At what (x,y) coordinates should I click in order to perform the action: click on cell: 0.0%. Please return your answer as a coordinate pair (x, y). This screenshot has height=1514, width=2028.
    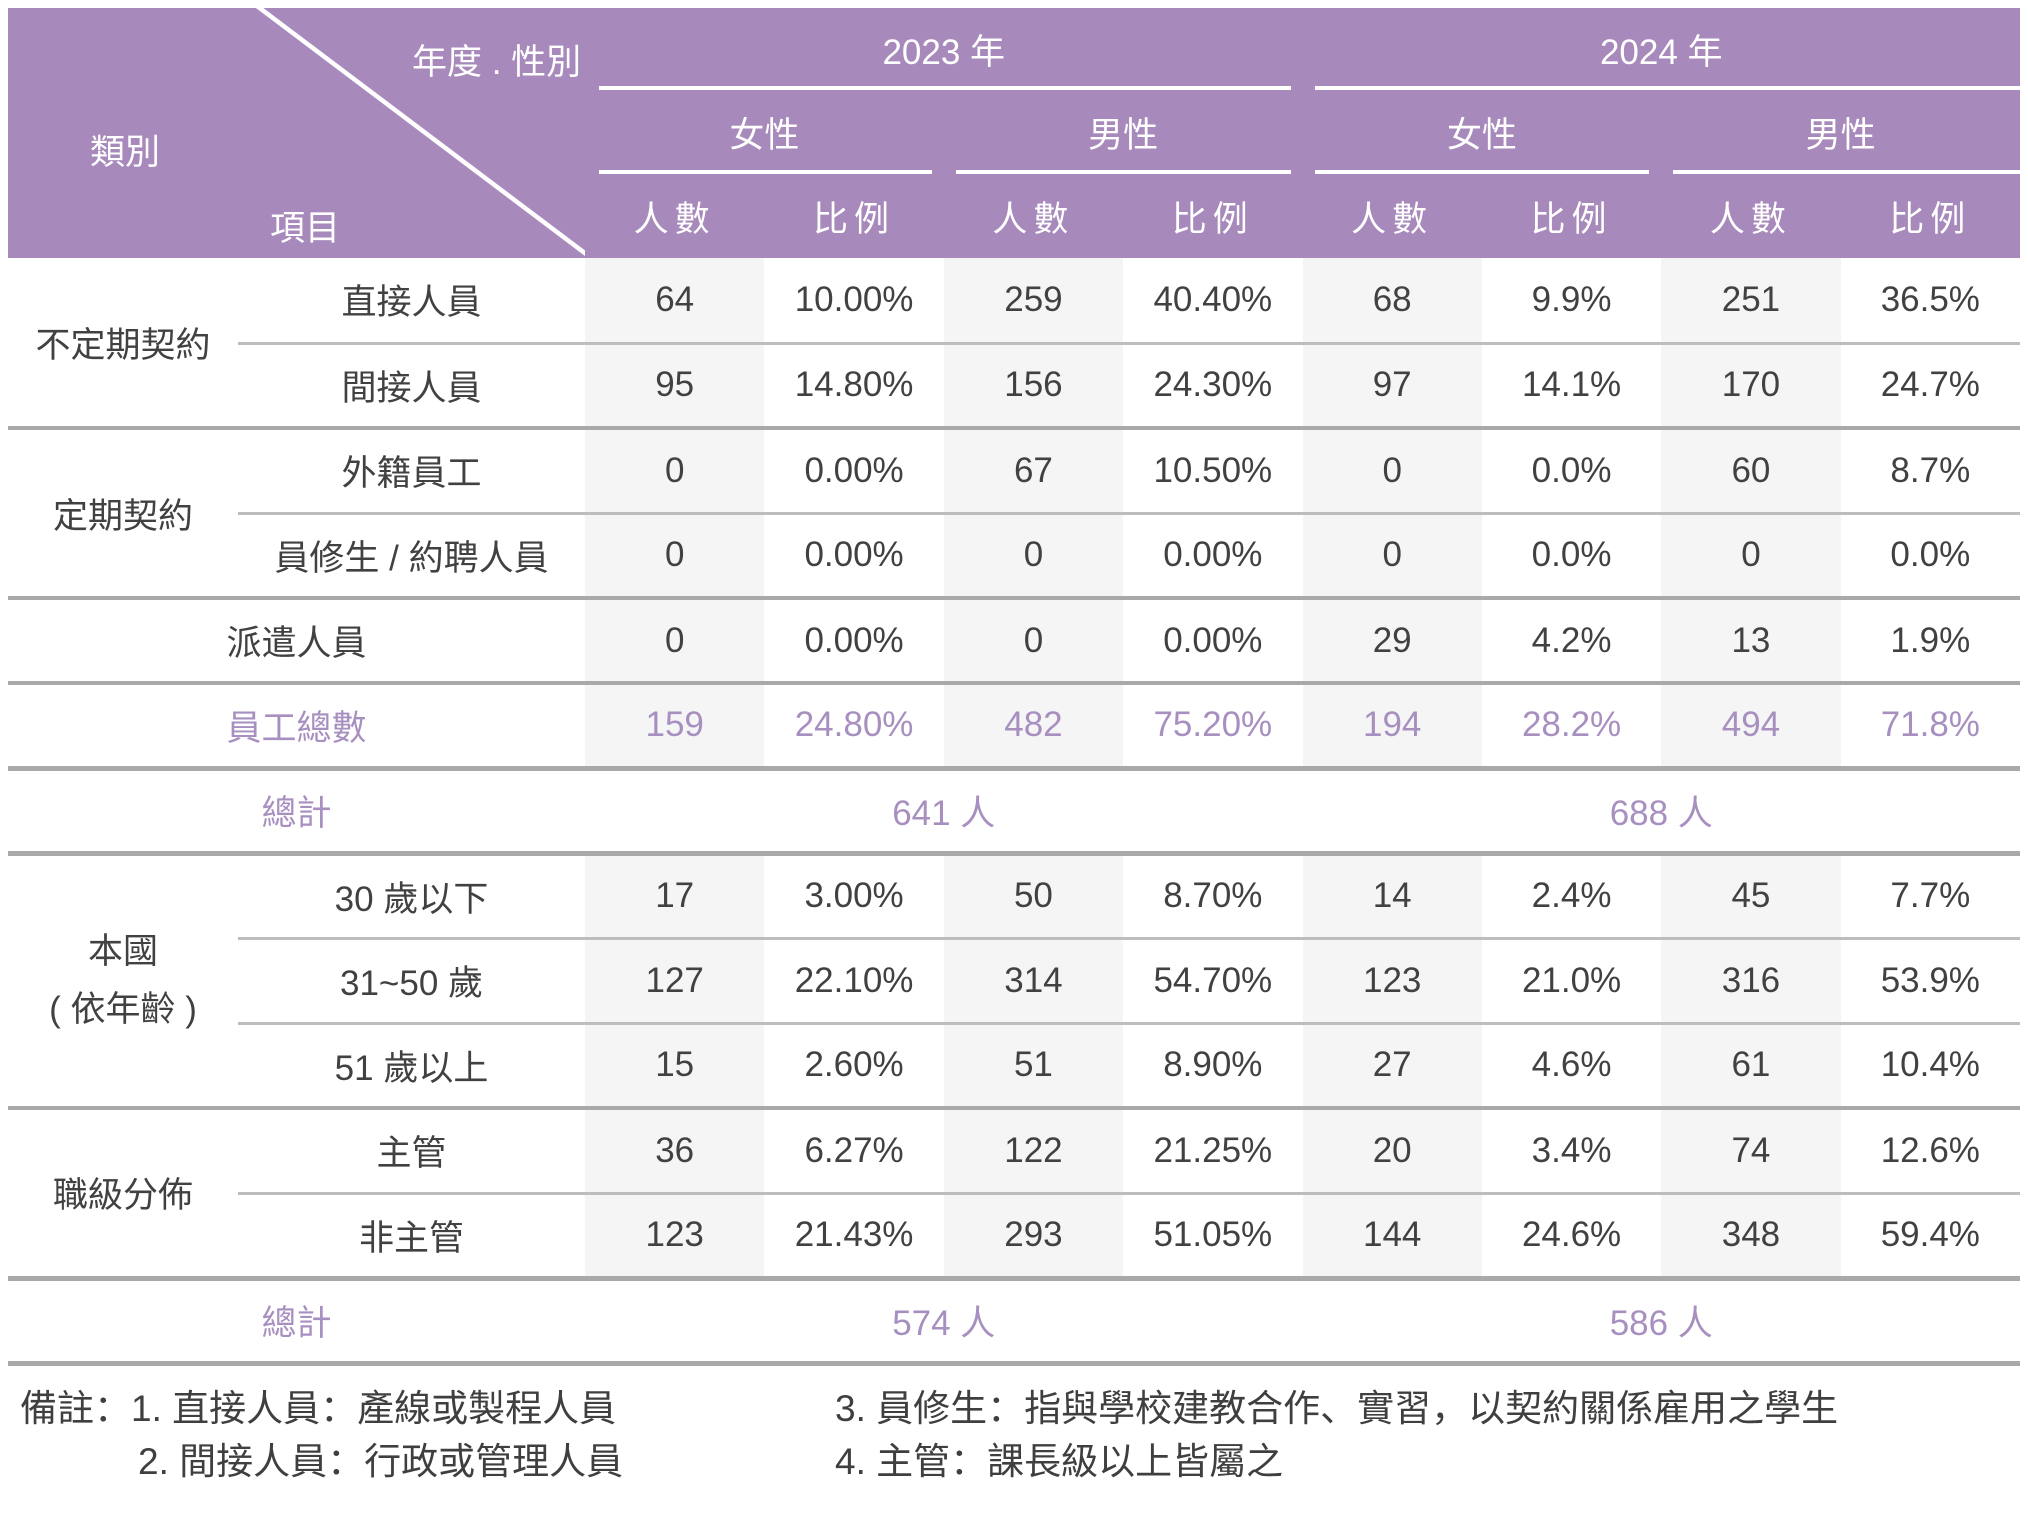
    Looking at the image, I should click on (1571, 469).